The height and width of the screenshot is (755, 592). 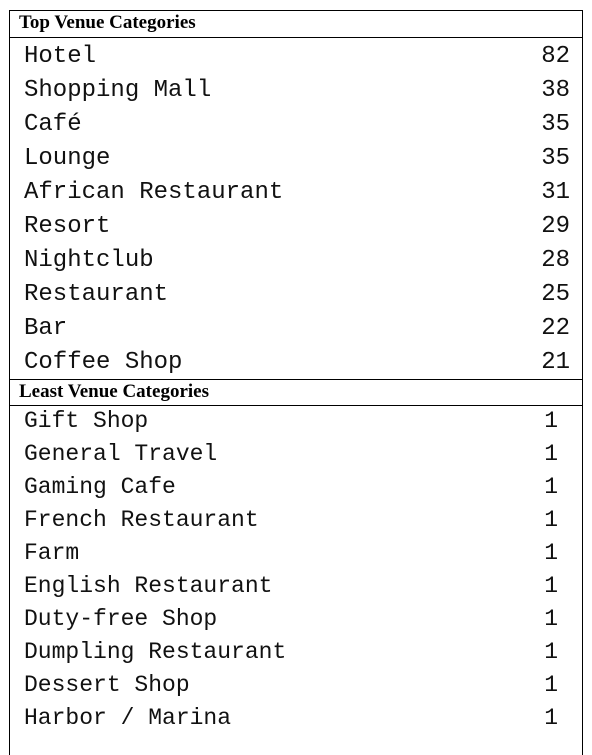 I want to click on category-count: 25, so click(x=555, y=294).